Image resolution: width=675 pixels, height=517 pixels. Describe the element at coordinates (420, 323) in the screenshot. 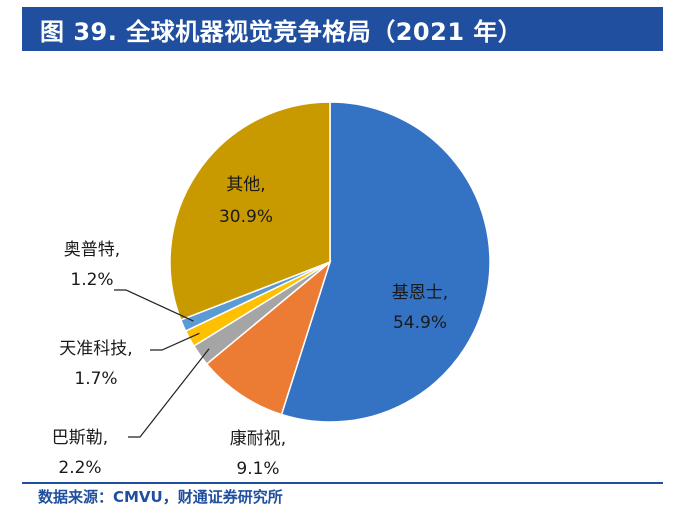

I see `slice-value-label: 54.9%` at that location.